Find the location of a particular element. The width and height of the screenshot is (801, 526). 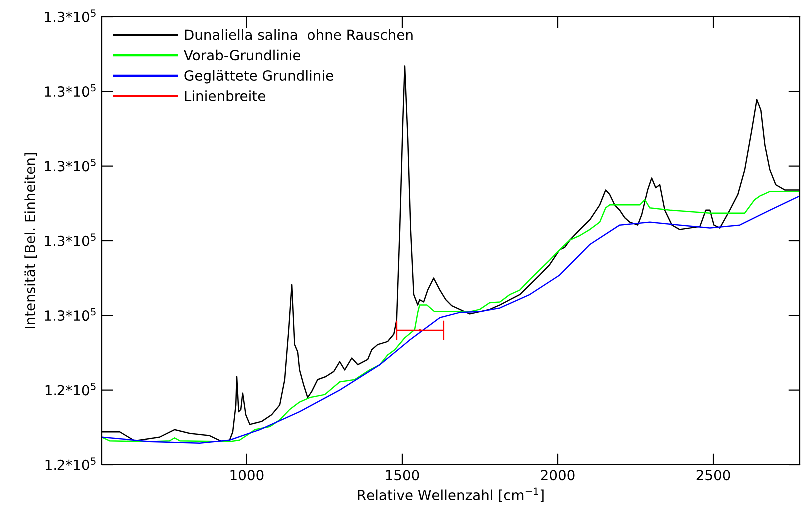

x-tick-label: 1000 is located at coordinates (247, 475).